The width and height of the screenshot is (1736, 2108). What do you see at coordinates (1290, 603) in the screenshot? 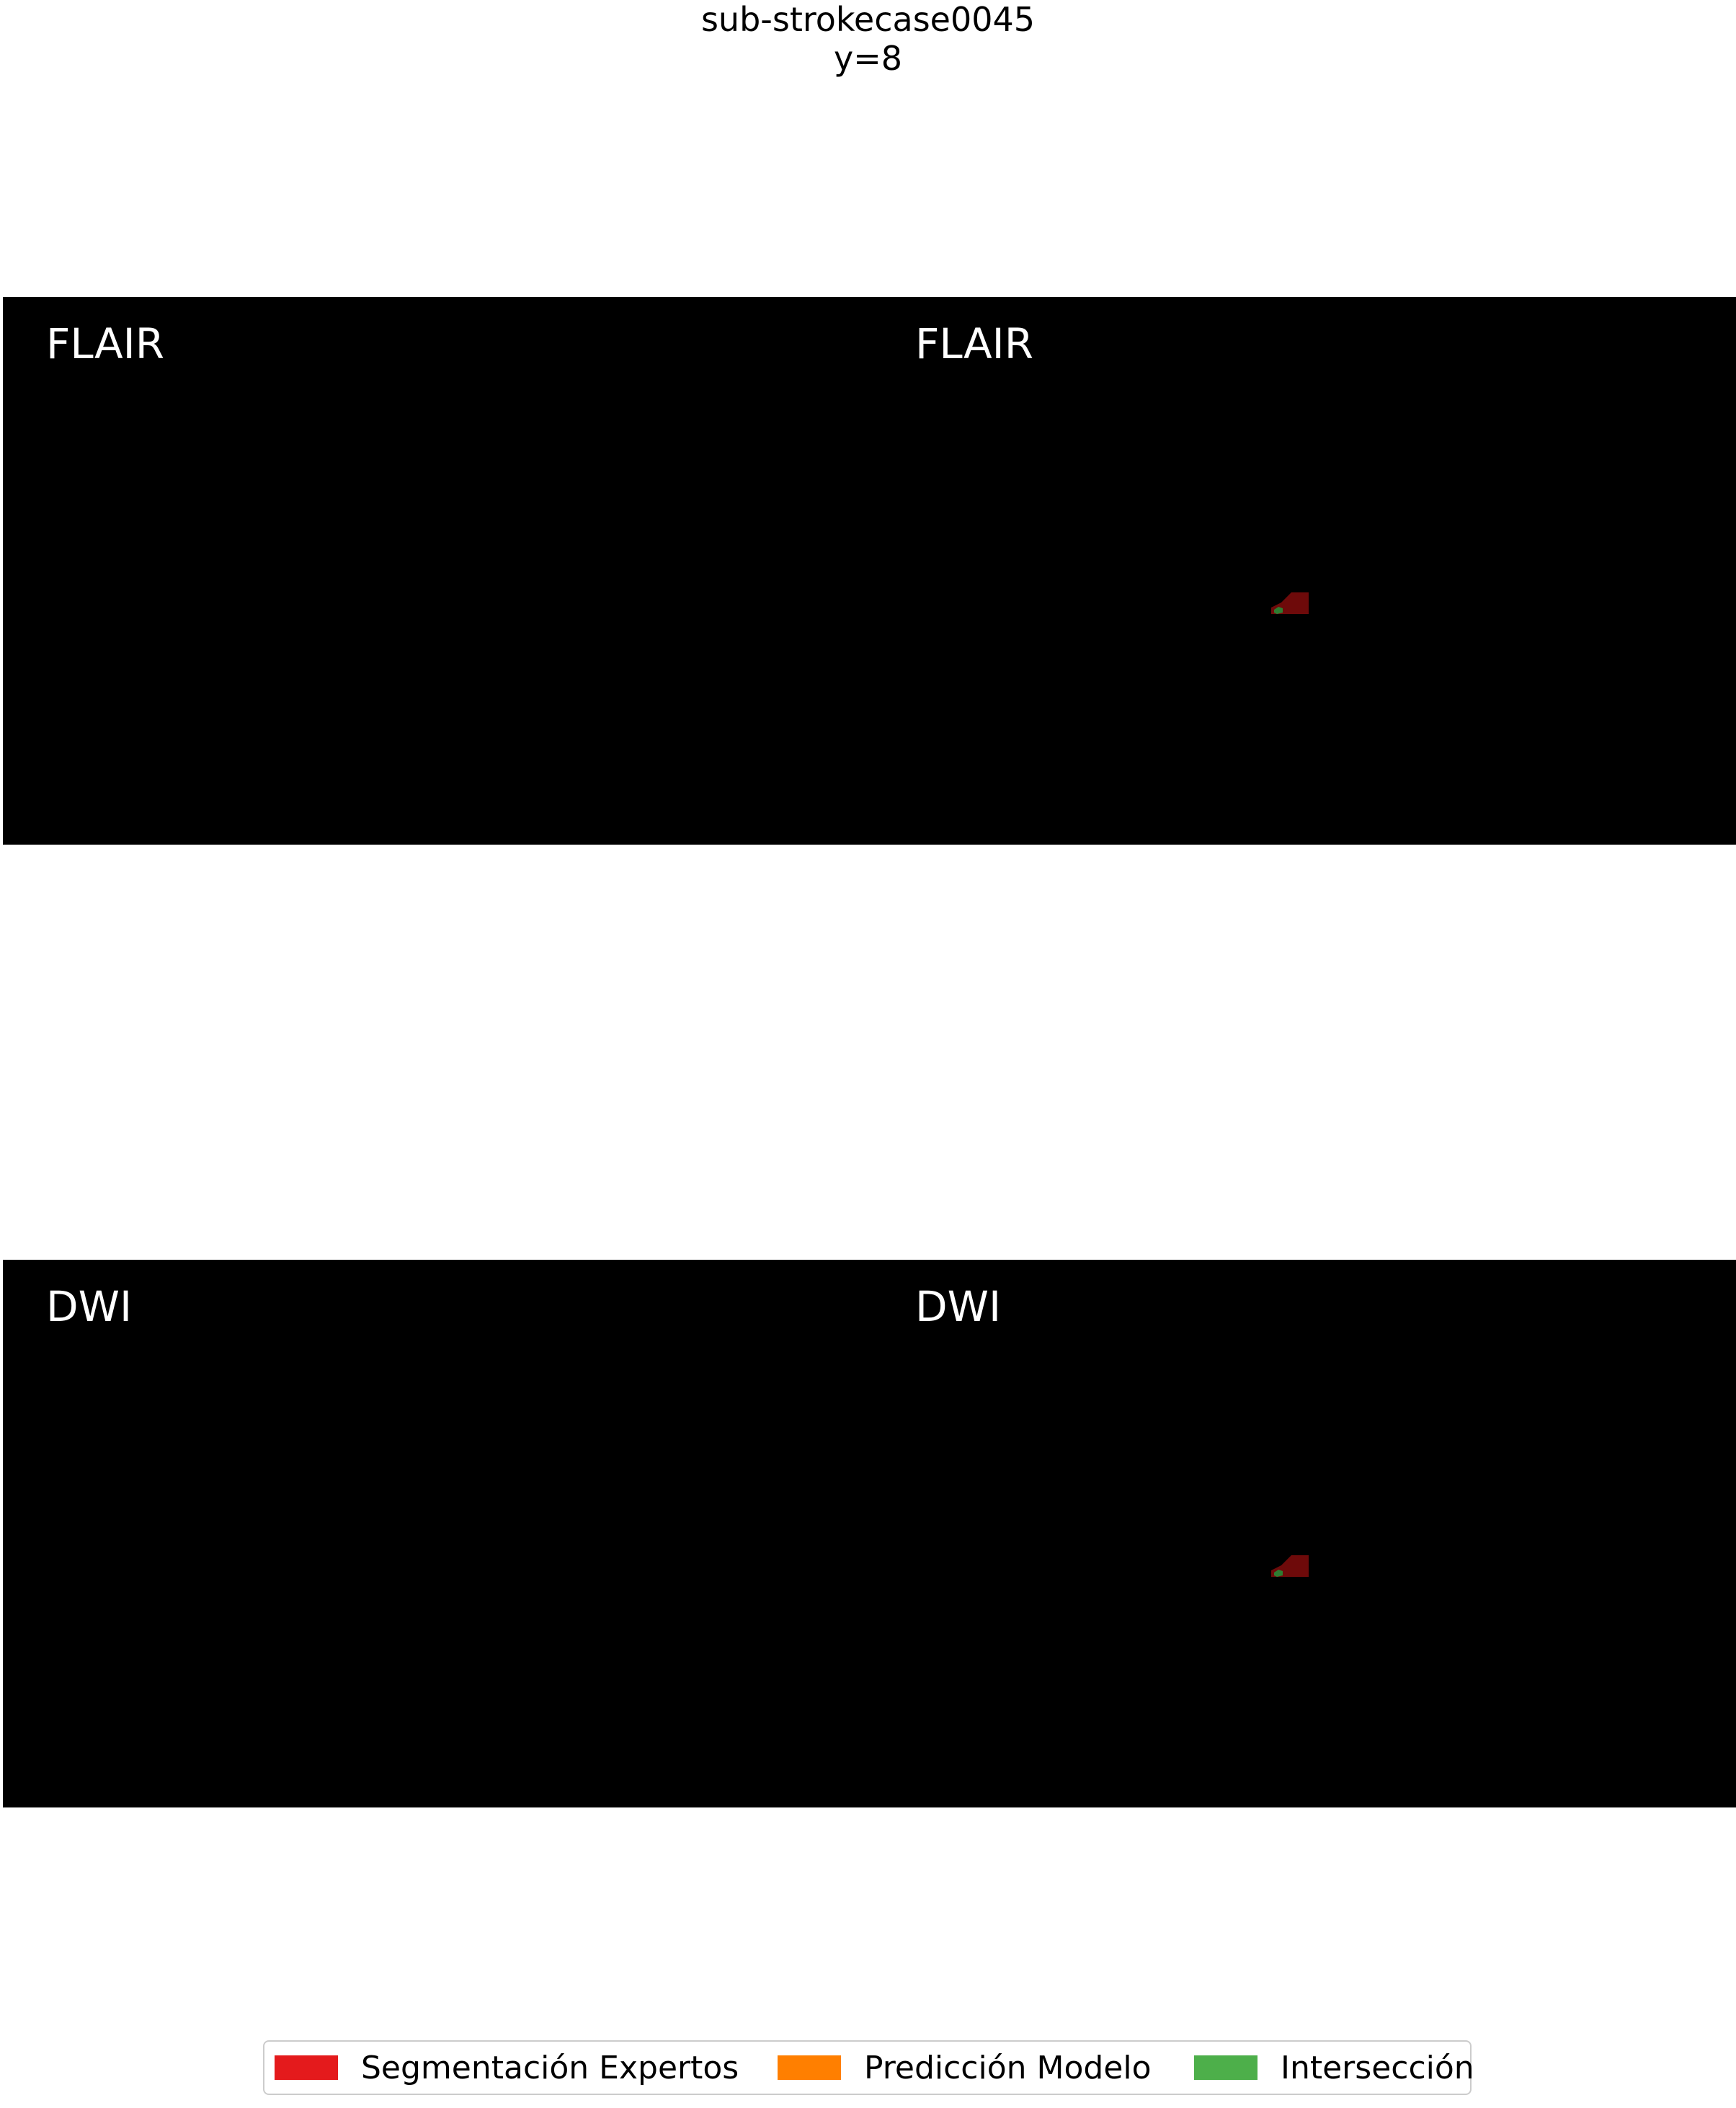
I see `flair-lesion-overlay` at bounding box center [1290, 603].